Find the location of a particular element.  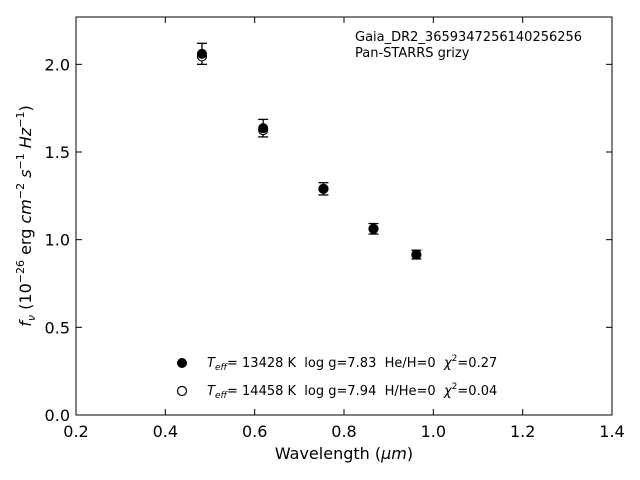

y-tick-label: 0.5 is located at coordinates (57, 327).